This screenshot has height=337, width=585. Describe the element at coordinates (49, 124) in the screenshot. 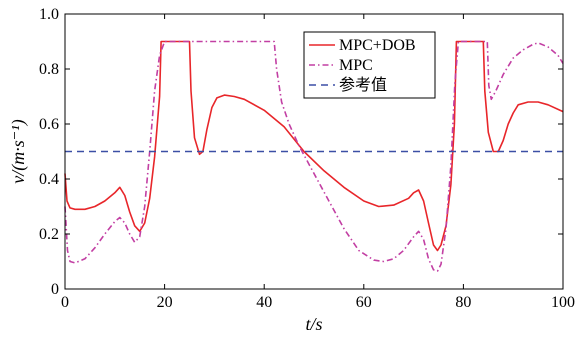

I see `y-tick-label: 0.6` at that location.